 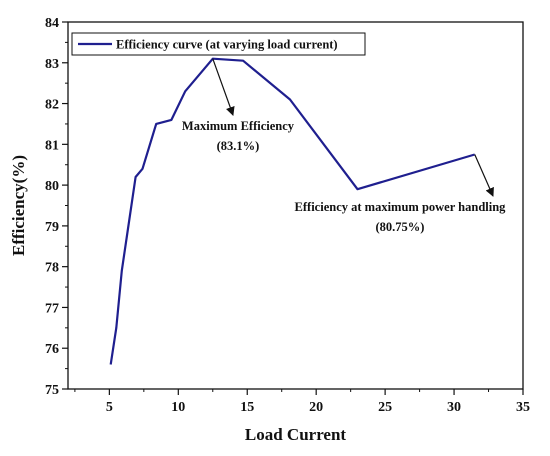 What do you see at coordinates (238, 146) in the screenshot?
I see `annotation-max-efficiency-line2: (83.1%)` at bounding box center [238, 146].